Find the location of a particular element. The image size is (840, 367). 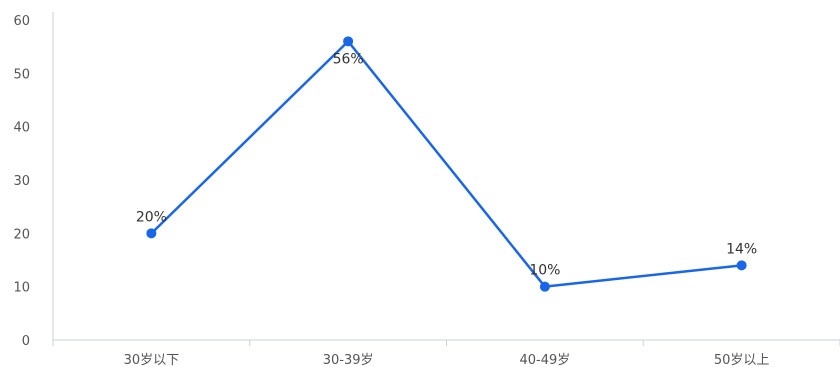

x-tick-label: 40-49岁 is located at coordinates (544, 360).